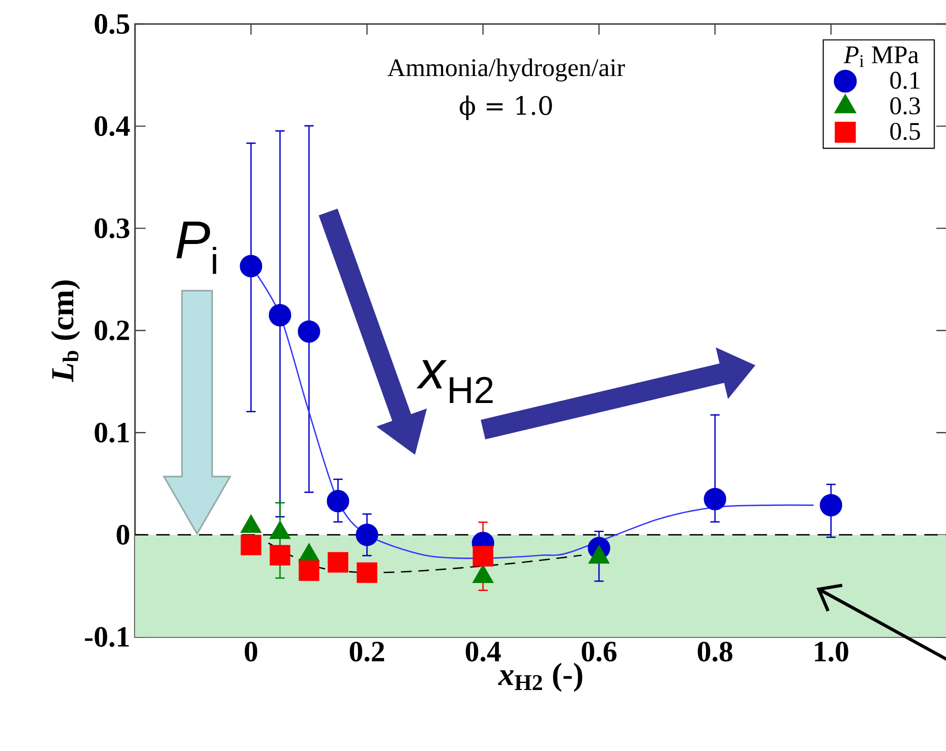  I want to click on y-axis-title: L$_{b}$ (cm), so click(65, 331).